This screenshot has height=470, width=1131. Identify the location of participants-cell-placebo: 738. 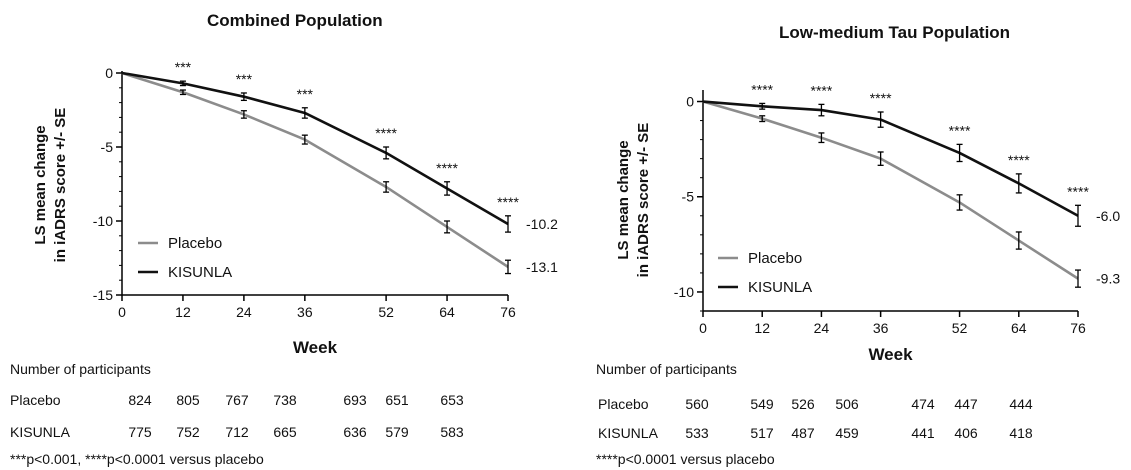
(285, 400).